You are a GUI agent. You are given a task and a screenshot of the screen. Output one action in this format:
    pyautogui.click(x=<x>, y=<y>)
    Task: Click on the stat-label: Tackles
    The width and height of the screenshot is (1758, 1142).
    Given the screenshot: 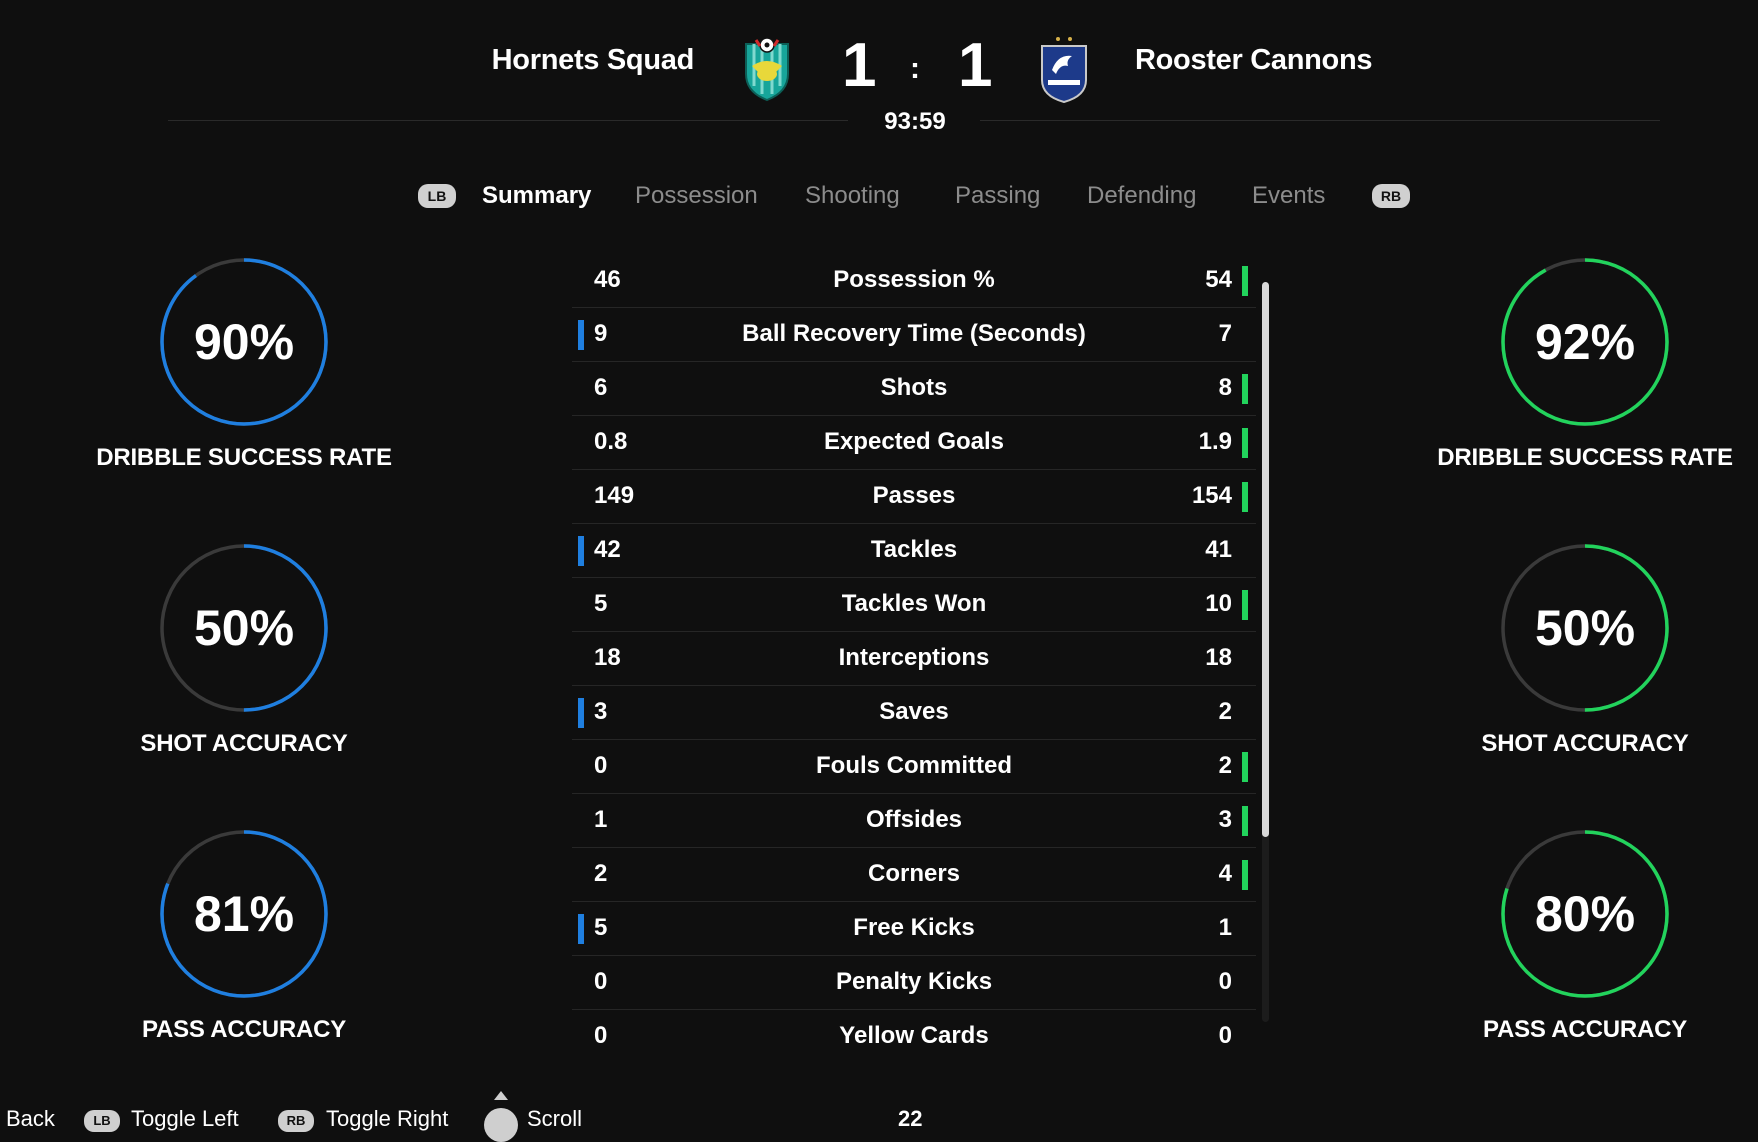 What is the action you would take?
    pyautogui.click(x=914, y=549)
    